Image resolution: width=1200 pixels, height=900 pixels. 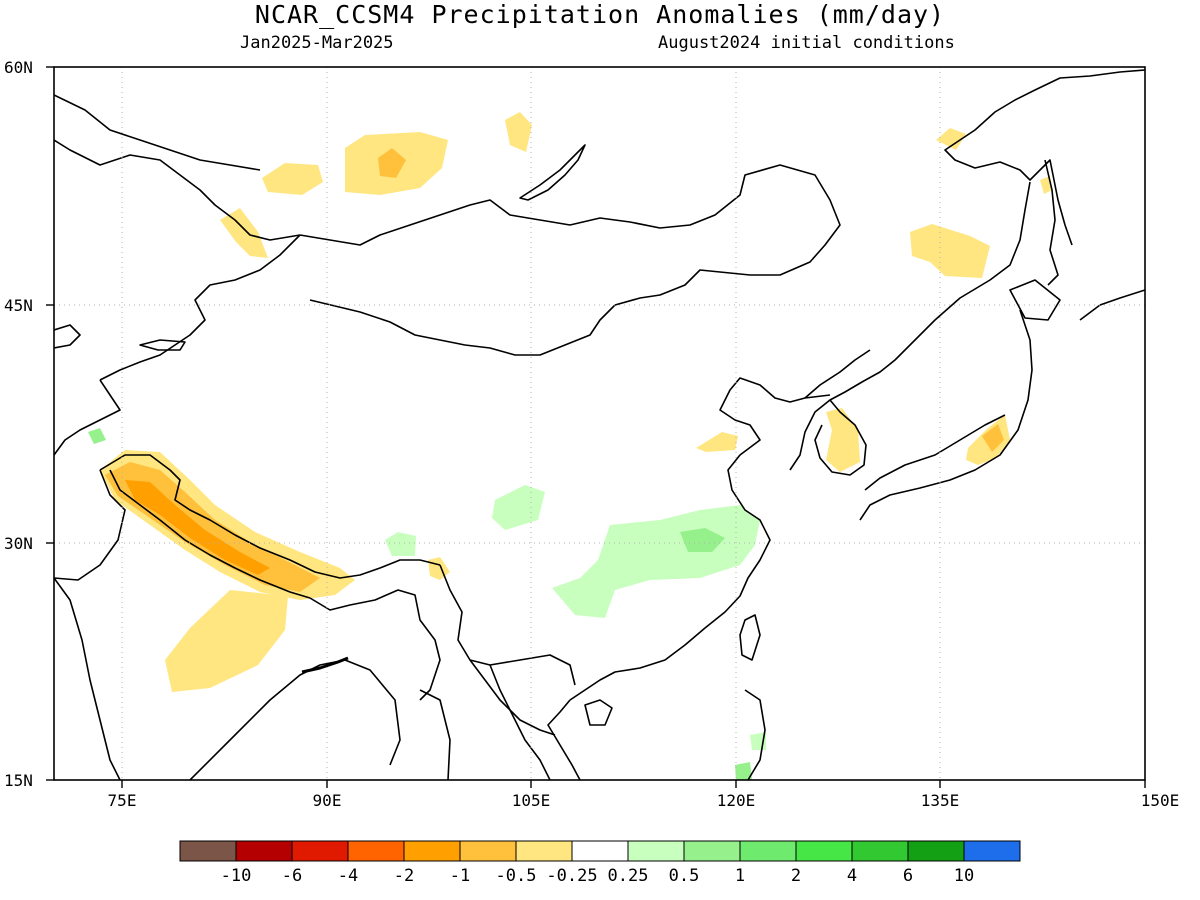 I want to click on anomaly-dry-amur, so click(x=950, y=251).